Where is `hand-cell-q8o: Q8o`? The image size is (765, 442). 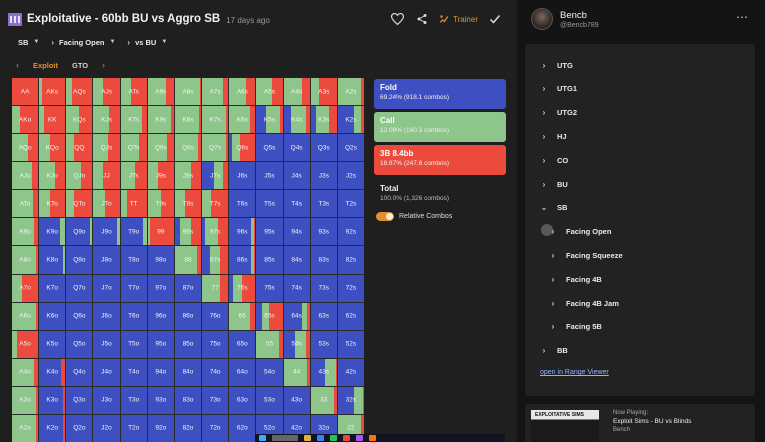
hand-cell-q8o: Q8o is located at coordinates (79, 260).